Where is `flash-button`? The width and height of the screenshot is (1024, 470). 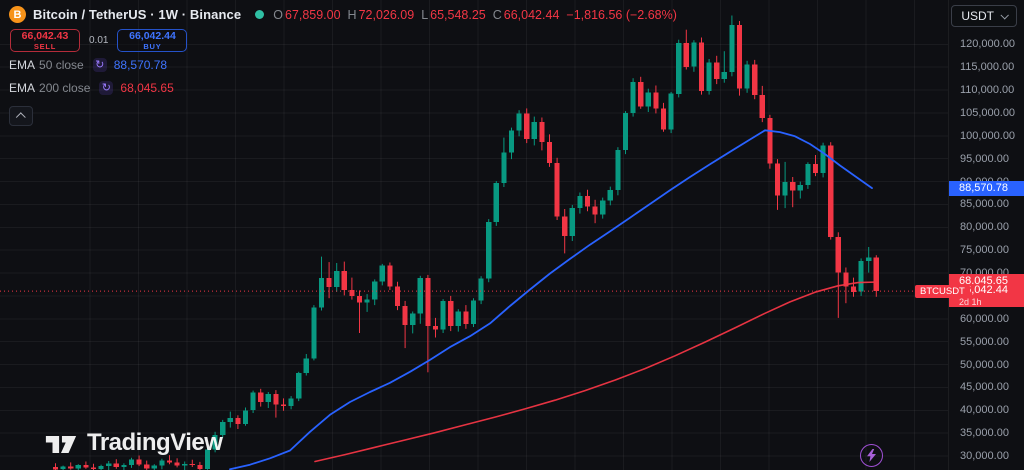
flash-button is located at coordinates (871, 455).